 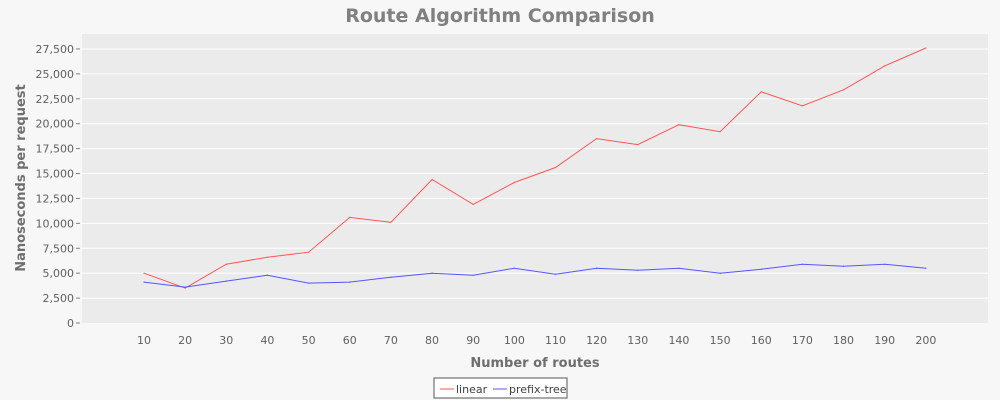 What do you see at coordinates (534, 275) in the screenshot?
I see `series-line-prefix-tree` at bounding box center [534, 275].